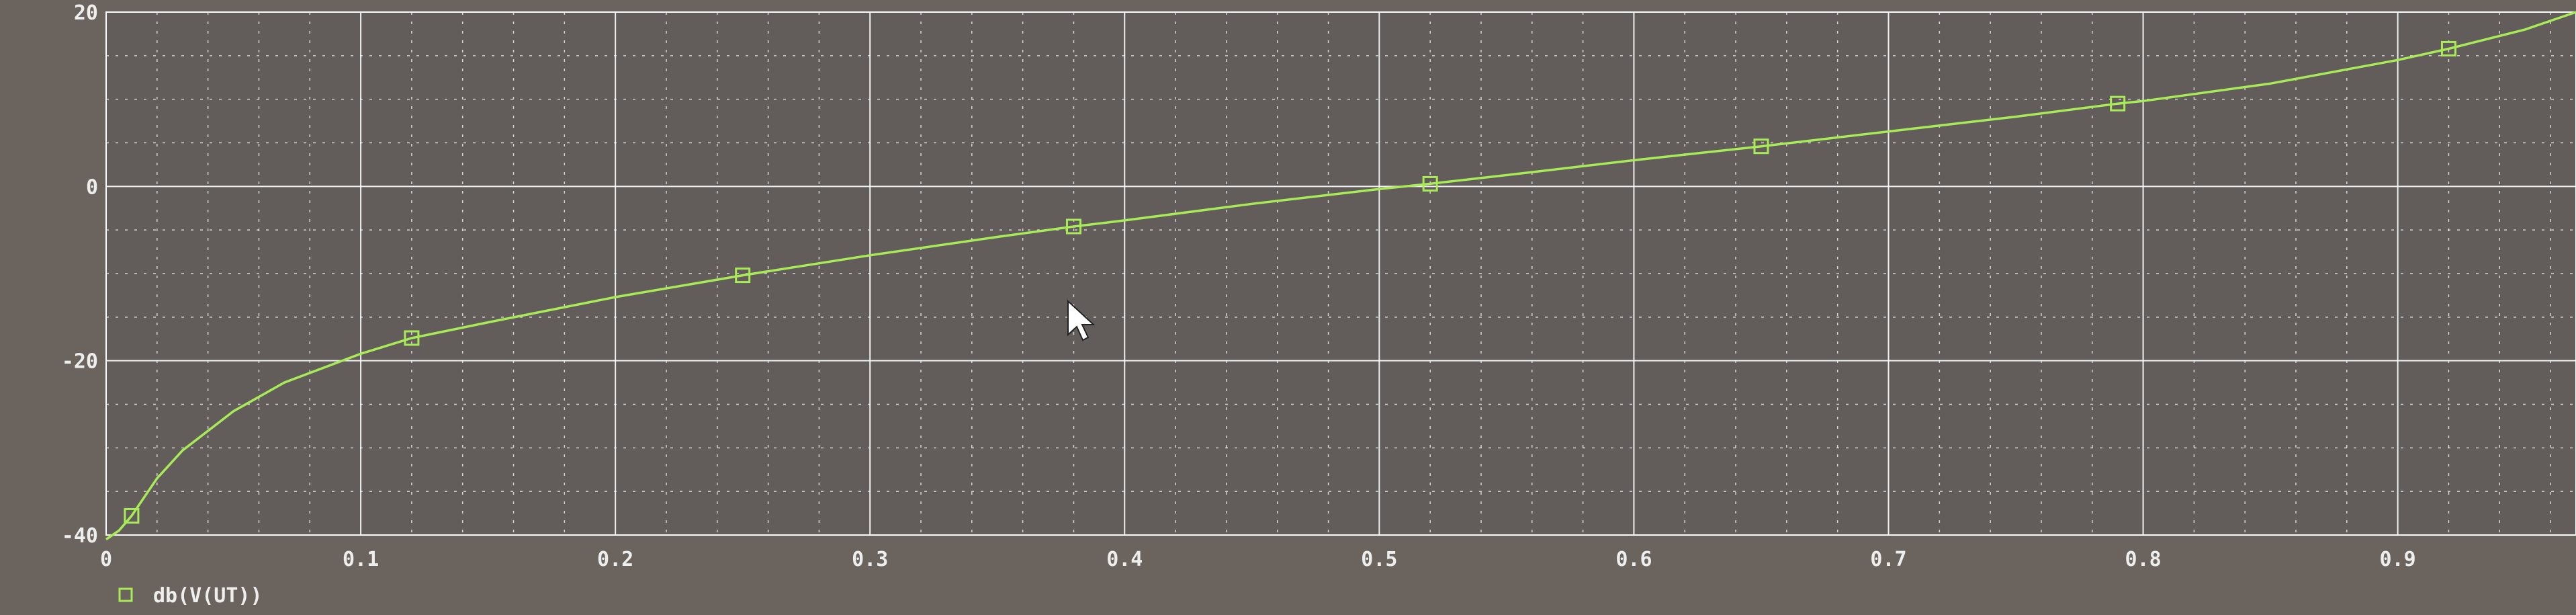 This screenshot has width=2576, height=615. I want to click on y-axis-tick-labels: 20 0 -20 -40, so click(80, 274).